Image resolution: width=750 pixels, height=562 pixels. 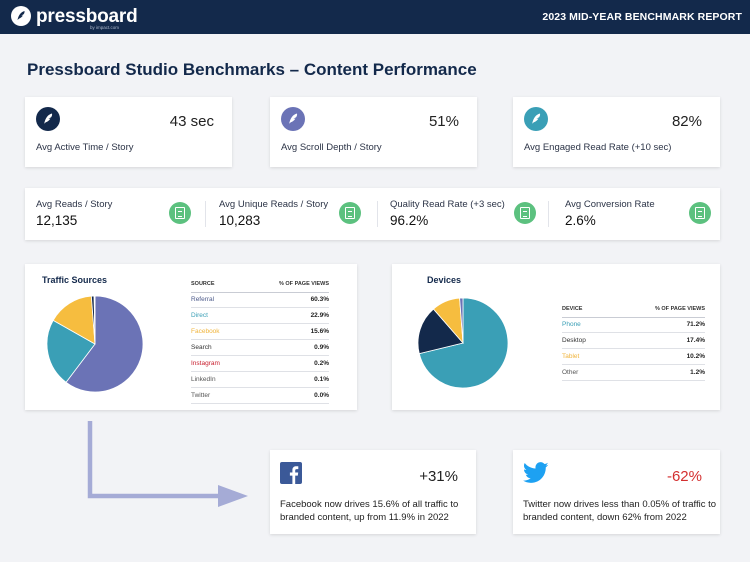 I want to click on stat-avg-reads: Avg Reads / Story 12,135, so click(x=126, y=214).